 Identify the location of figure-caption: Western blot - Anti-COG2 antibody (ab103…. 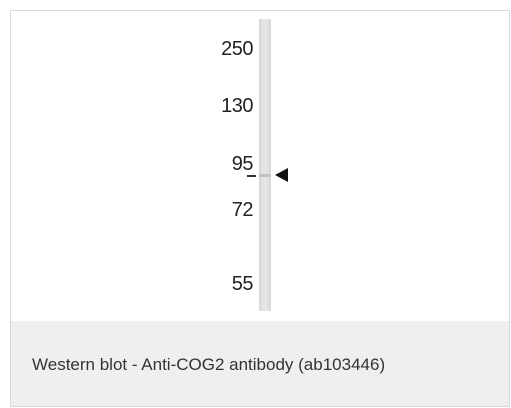
(209, 364).